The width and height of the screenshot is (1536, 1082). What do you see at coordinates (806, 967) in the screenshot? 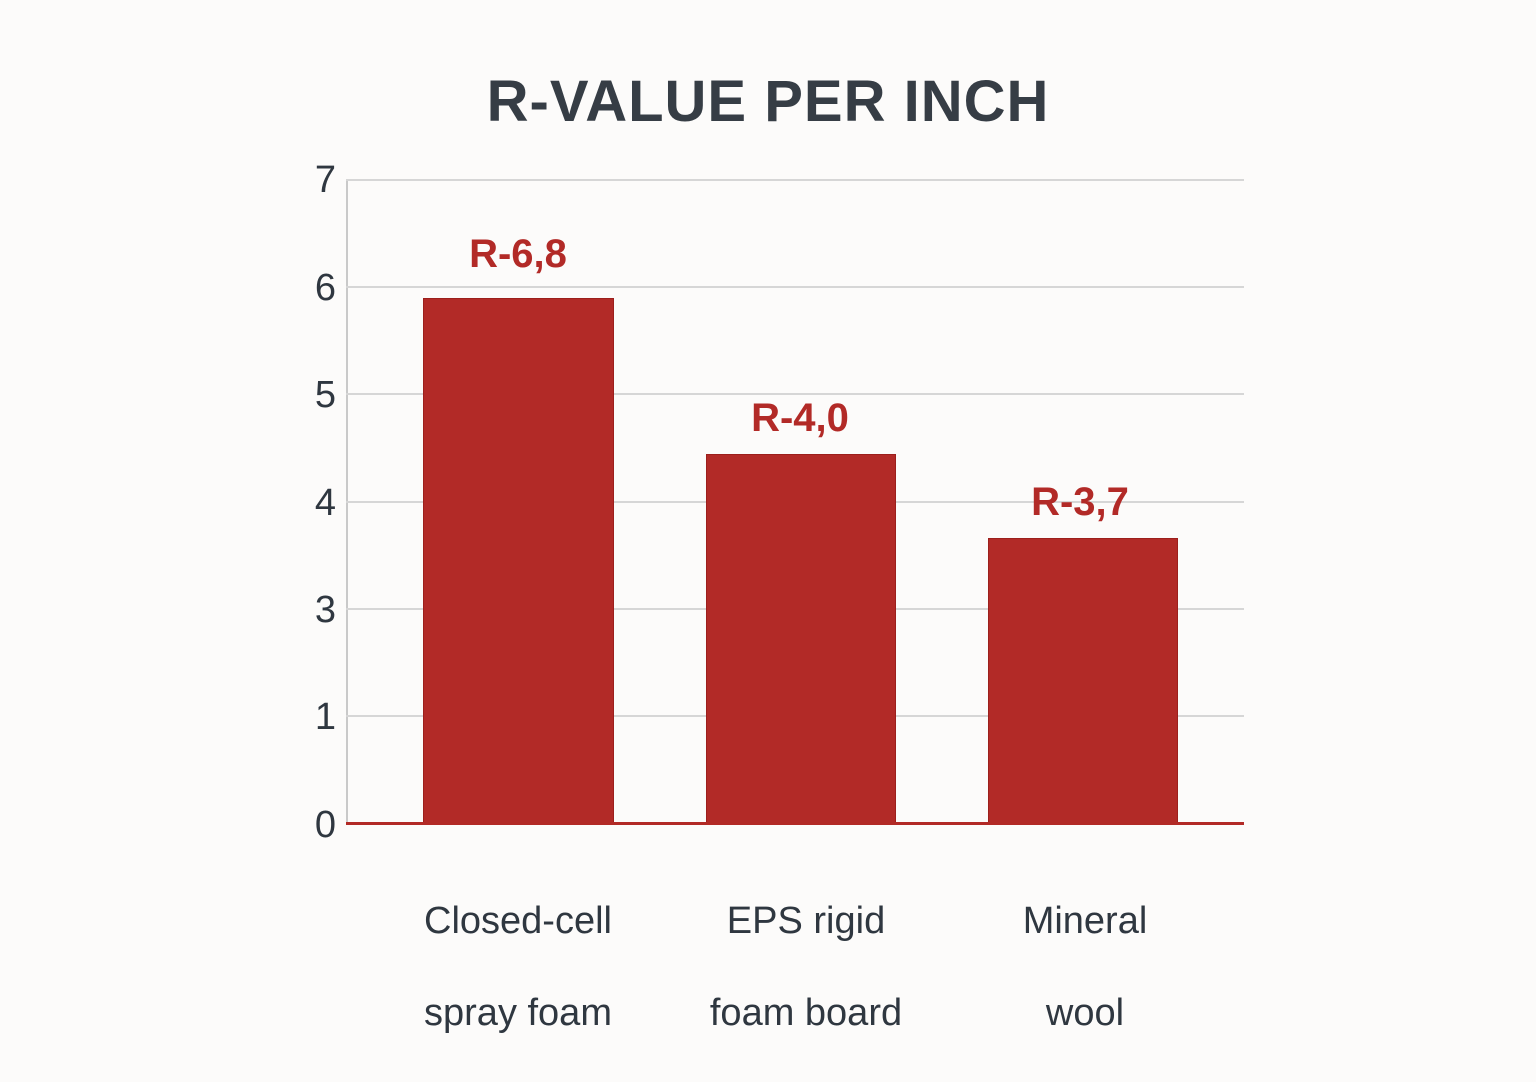
I see `category-label: EPS rigid foam board` at bounding box center [806, 967].